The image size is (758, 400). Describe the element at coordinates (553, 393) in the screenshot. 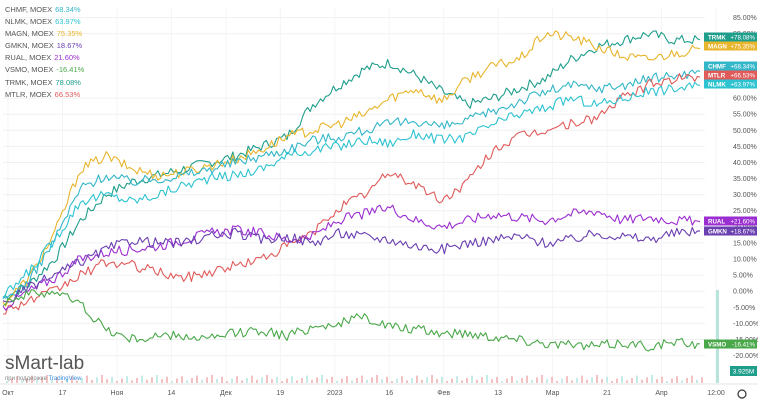

I see `x-tick-label: Мар` at that location.